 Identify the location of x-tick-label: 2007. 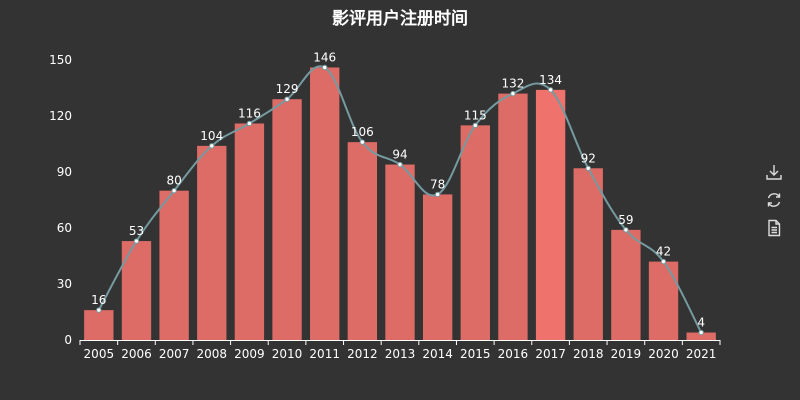
(174, 354).